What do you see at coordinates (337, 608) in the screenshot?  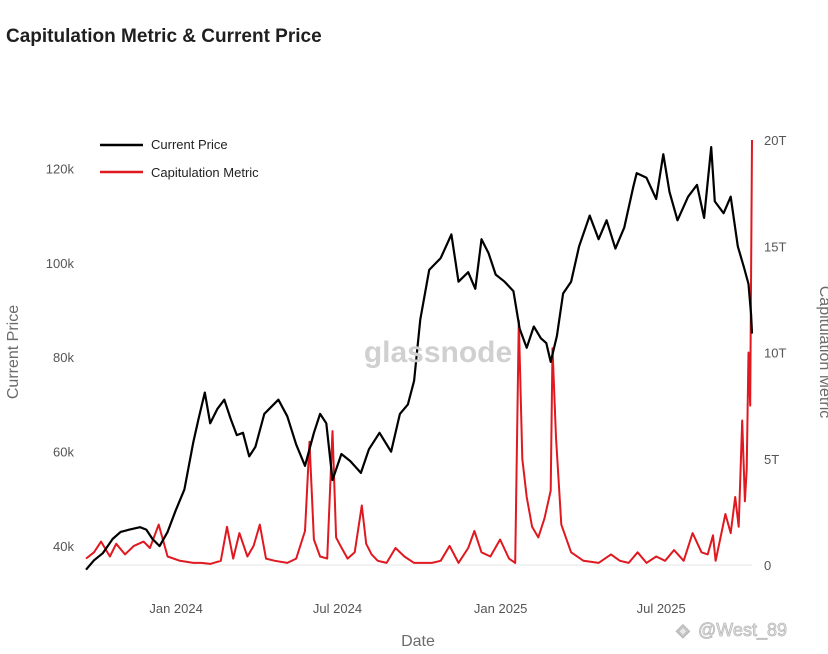 I see `x-tick-label: Jul 2024` at bounding box center [337, 608].